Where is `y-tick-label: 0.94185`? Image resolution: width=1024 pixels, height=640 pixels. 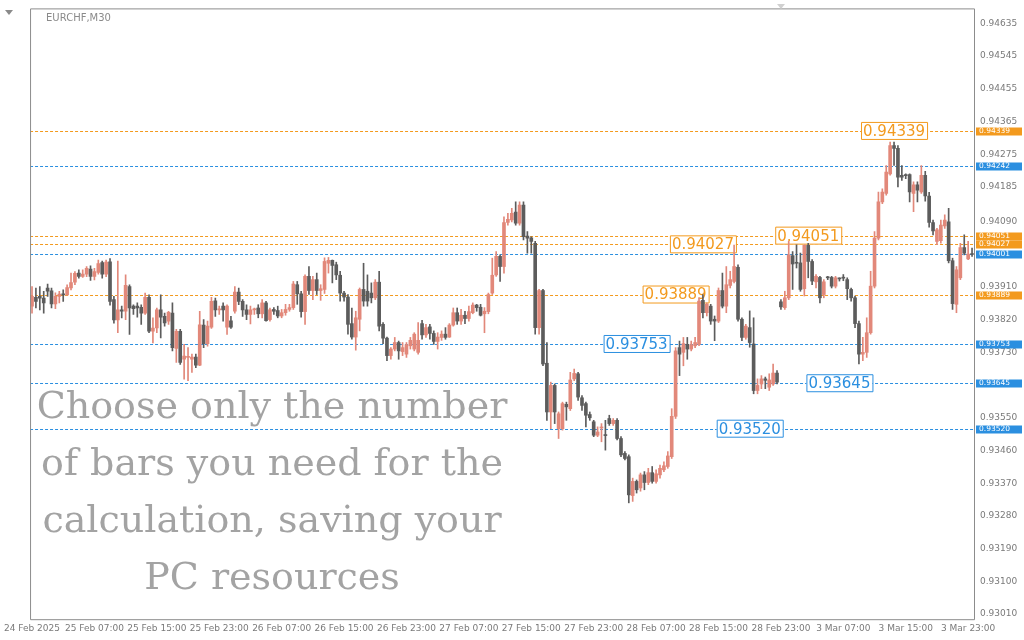
y-tick-label: 0.94185 is located at coordinates (999, 186).